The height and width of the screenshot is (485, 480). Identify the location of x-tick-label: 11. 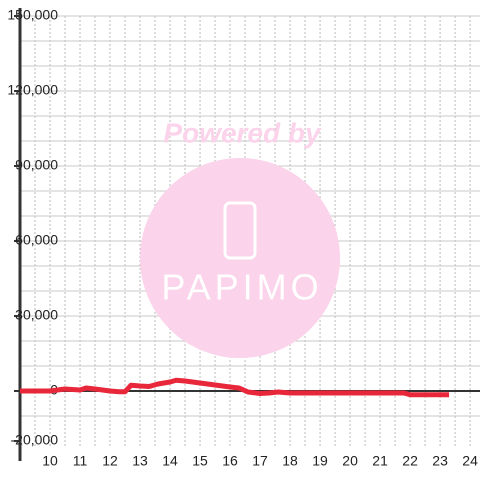
(80, 461).